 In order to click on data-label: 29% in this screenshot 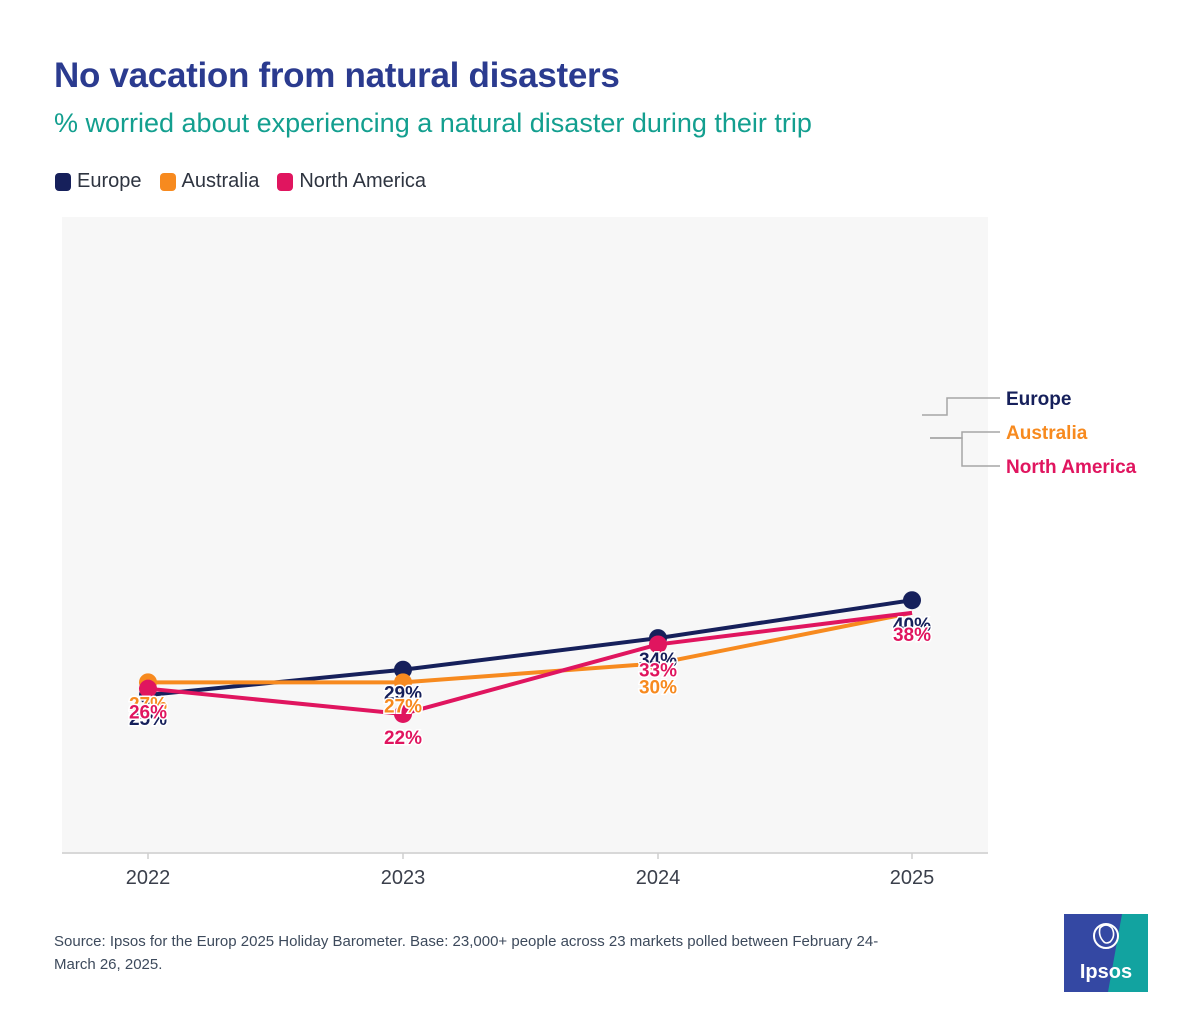, I will do `click(403, 694)`.